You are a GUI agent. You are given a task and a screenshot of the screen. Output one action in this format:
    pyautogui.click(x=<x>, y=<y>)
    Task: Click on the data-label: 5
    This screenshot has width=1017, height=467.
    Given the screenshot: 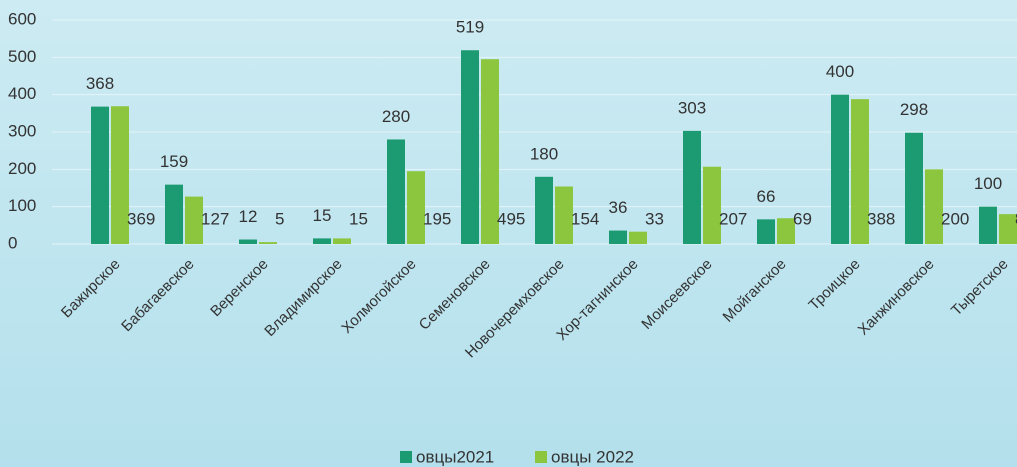 What is the action you would take?
    pyautogui.click(x=279, y=218)
    